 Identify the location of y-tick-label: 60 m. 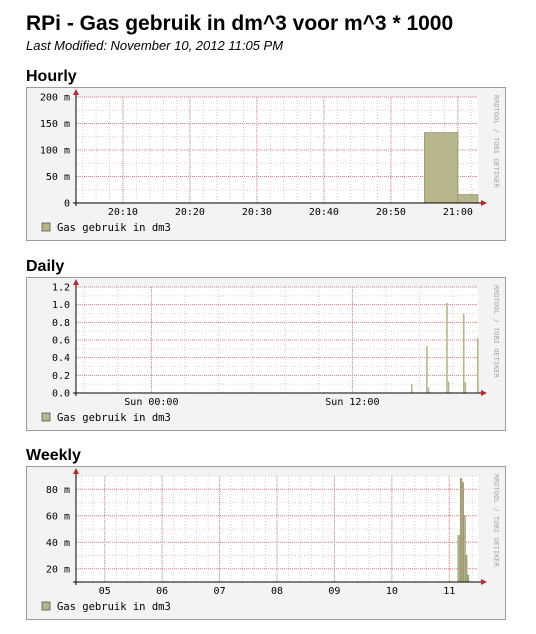
(58, 516).